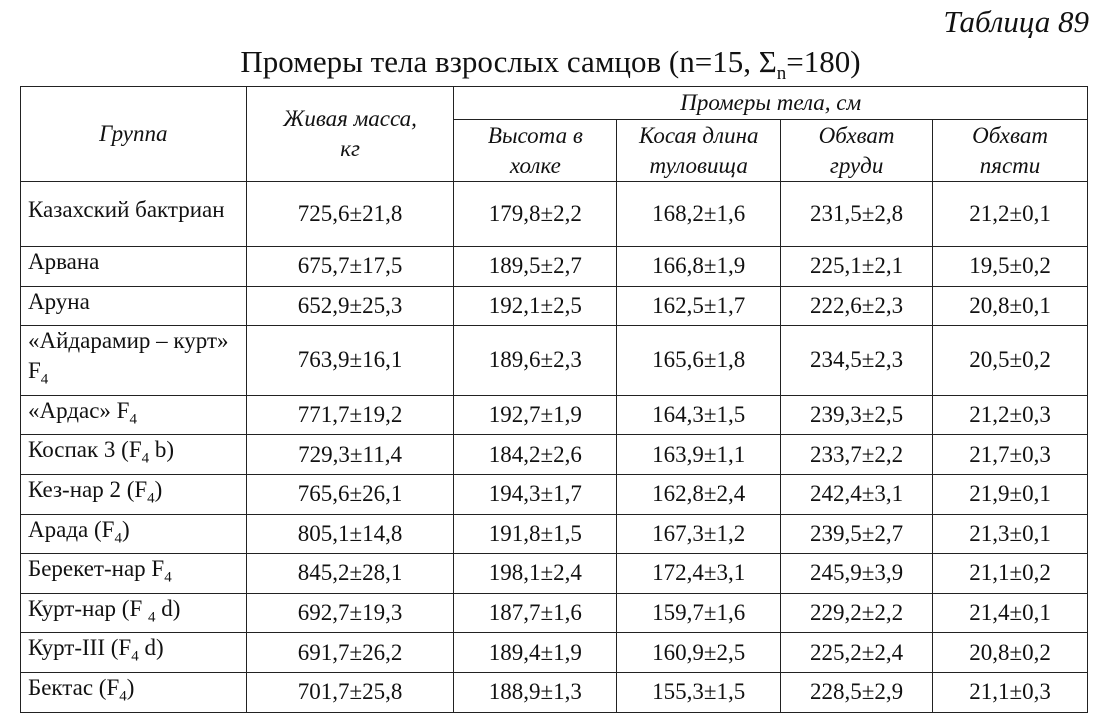 Image resolution: width=1101 pixels, height=713 pixels. Describe the element at coordinates (126, 209) in the screenshot. I see `group-pre: Казахский бактриан` at that location.